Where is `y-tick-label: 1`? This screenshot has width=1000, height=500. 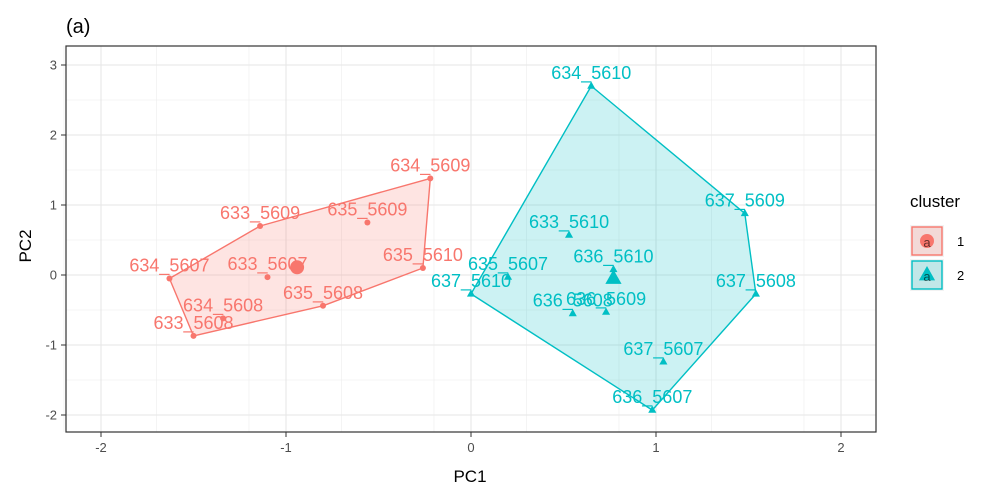
y-tick-label: 1 is located at coordinates (53, 205).